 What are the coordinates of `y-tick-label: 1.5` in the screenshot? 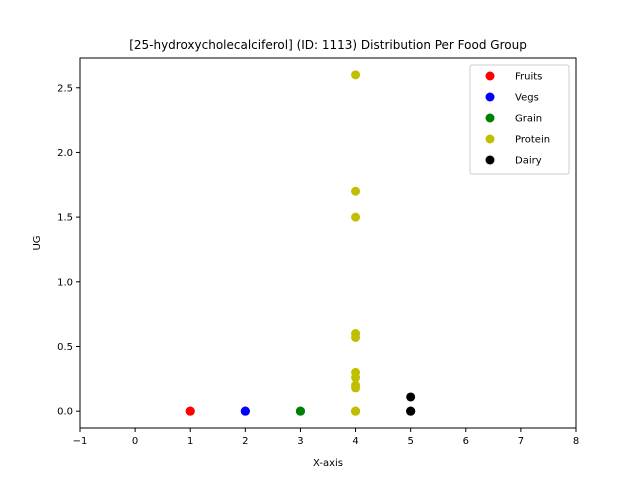 It's located at (65, 218).